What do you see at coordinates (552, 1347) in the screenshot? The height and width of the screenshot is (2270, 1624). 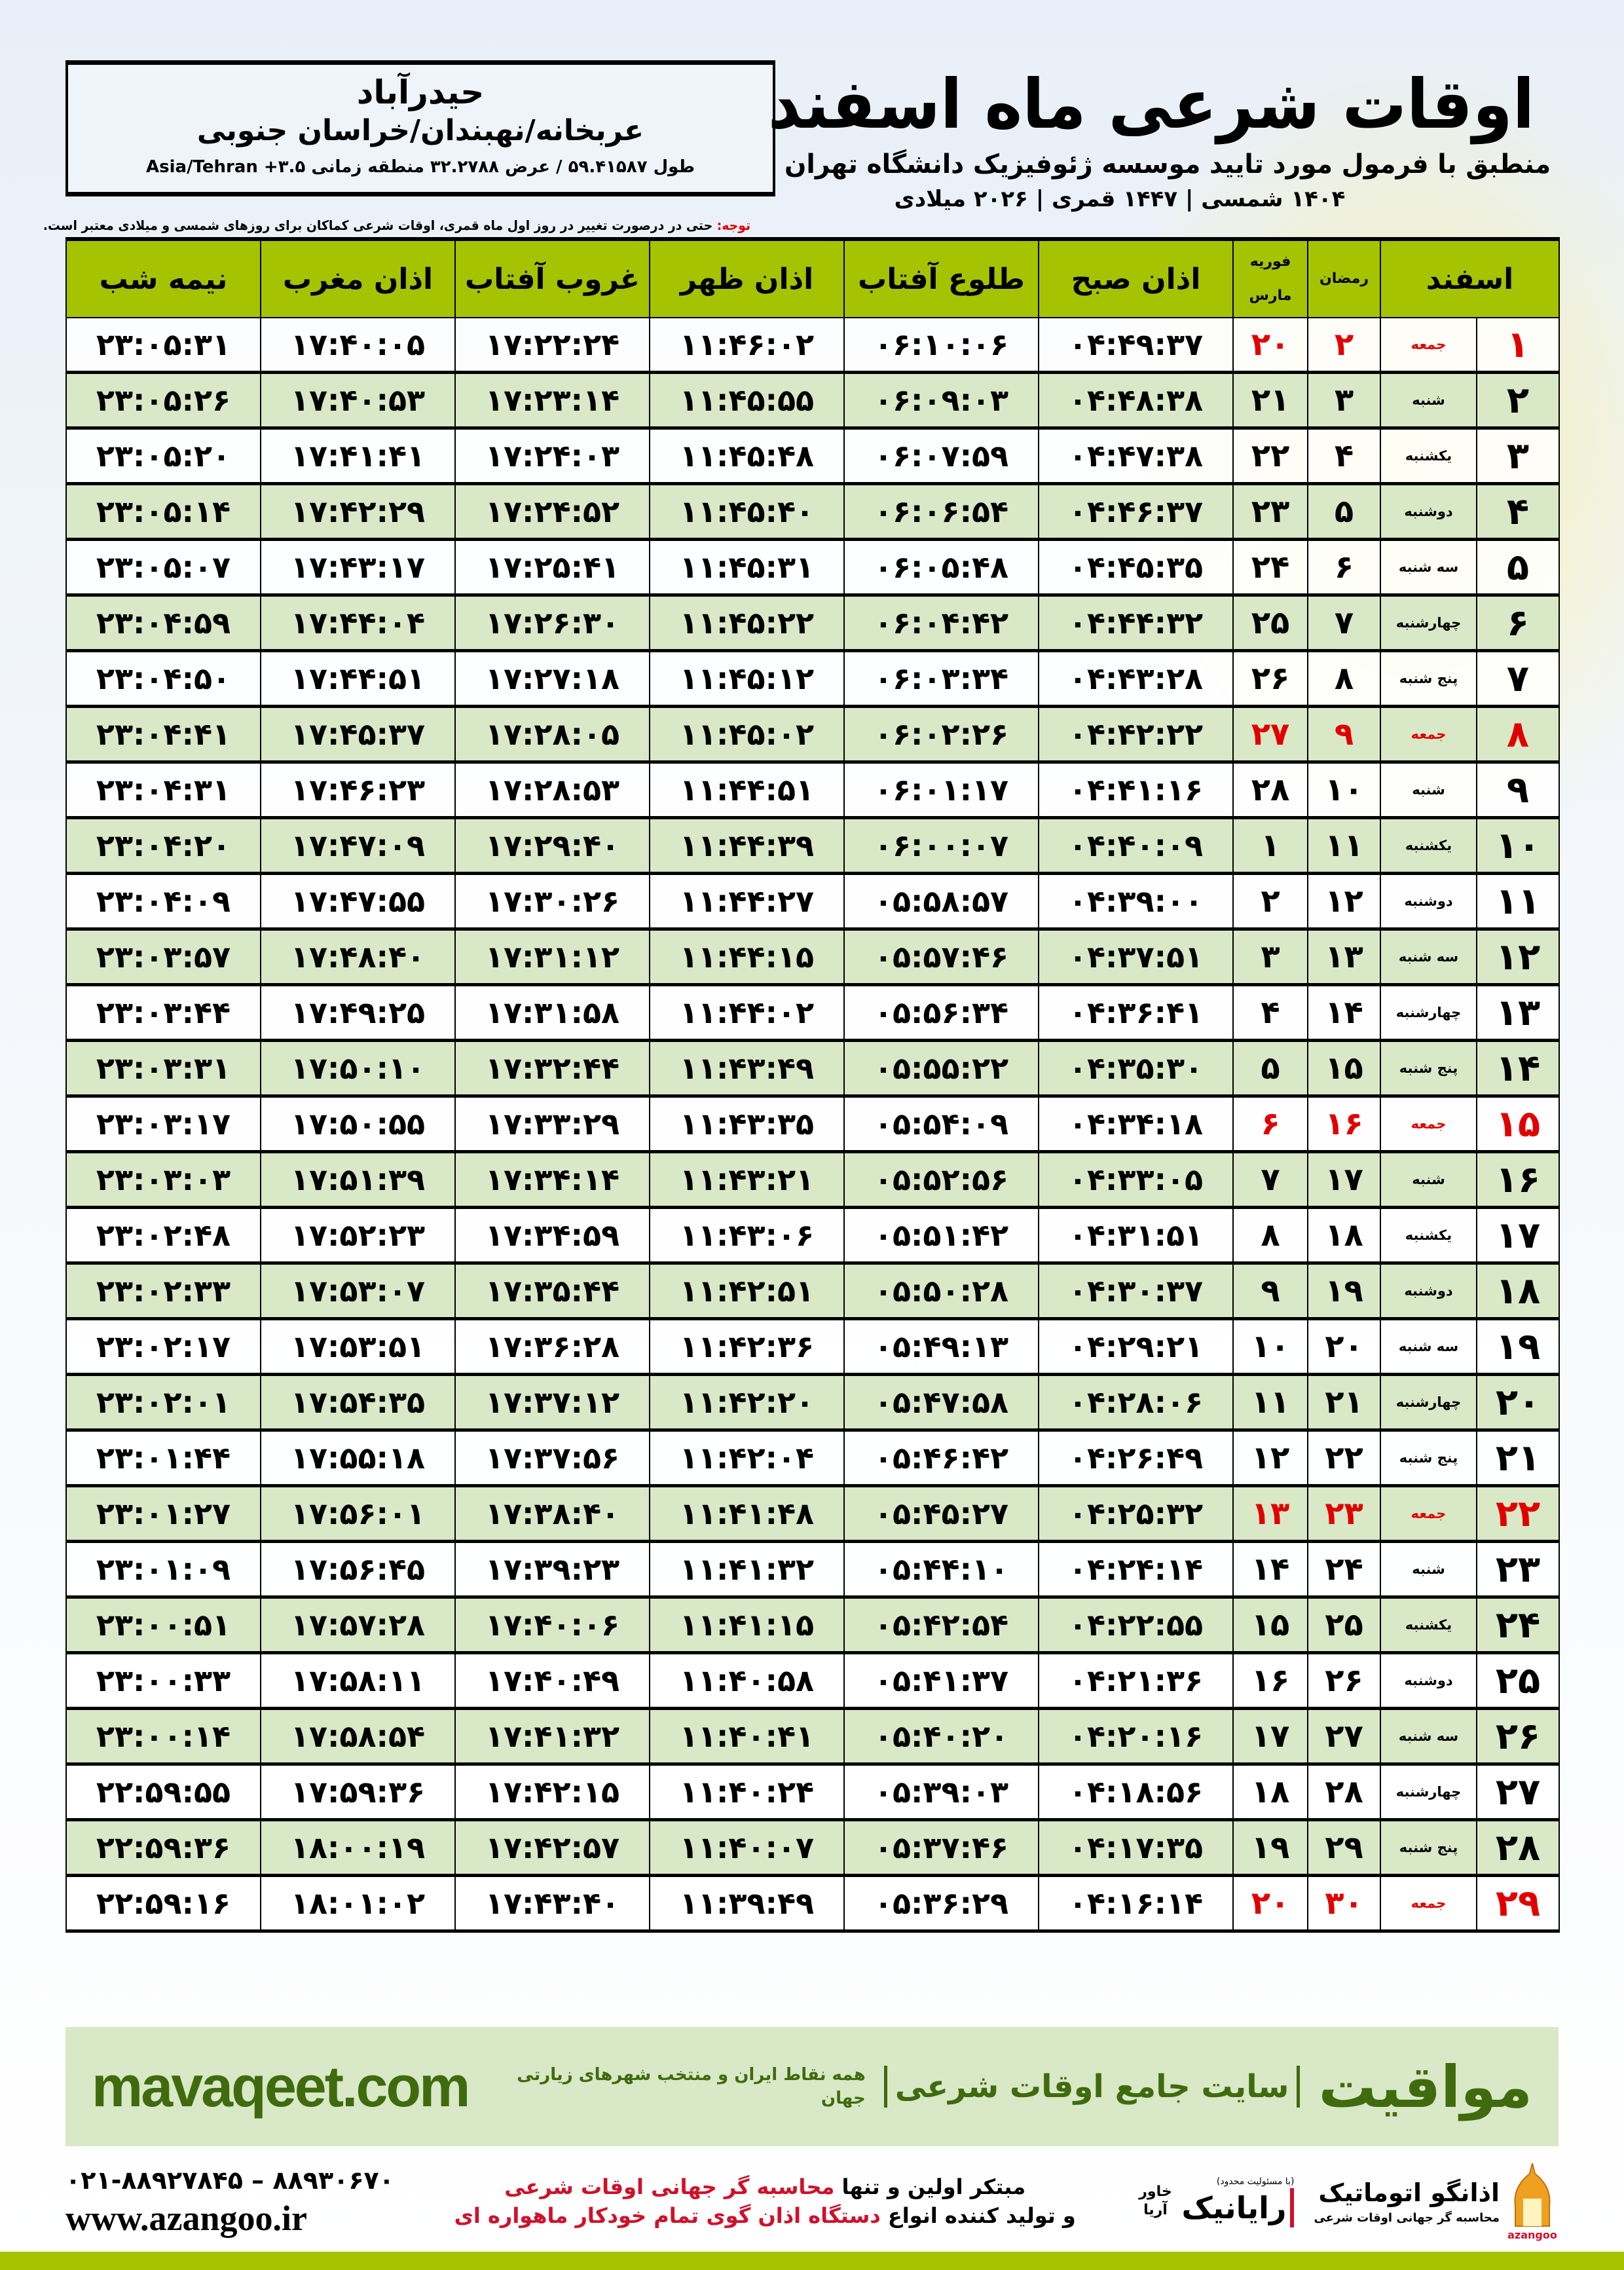 I see `sunset-time: ۱۷:۳۶:۲۸` at bounding box center [552, 1347].